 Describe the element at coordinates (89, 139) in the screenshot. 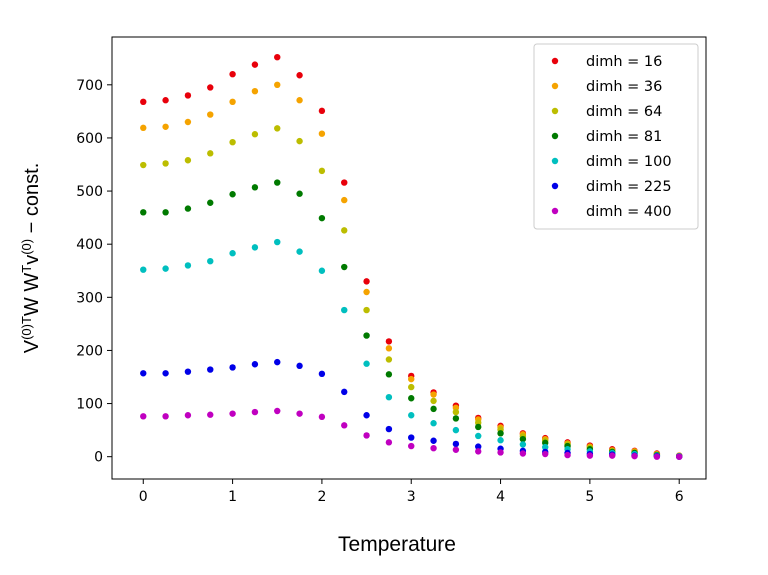

I see `y-tick-label: 600` at that location.